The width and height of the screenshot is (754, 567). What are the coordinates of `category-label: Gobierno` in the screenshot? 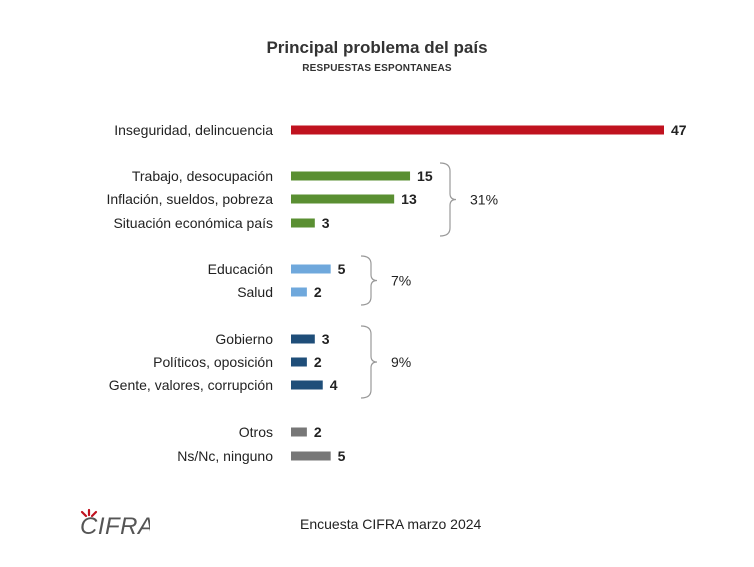 It's located at (244, 339).